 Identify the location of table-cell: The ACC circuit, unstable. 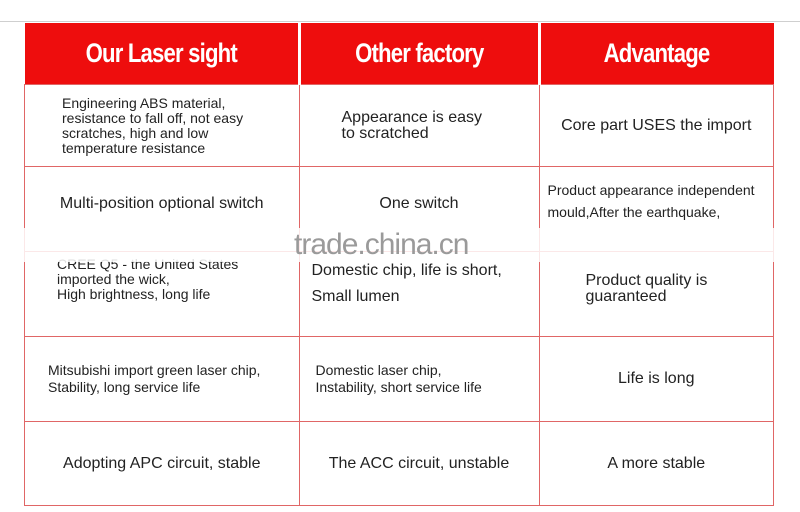
(419, 463).